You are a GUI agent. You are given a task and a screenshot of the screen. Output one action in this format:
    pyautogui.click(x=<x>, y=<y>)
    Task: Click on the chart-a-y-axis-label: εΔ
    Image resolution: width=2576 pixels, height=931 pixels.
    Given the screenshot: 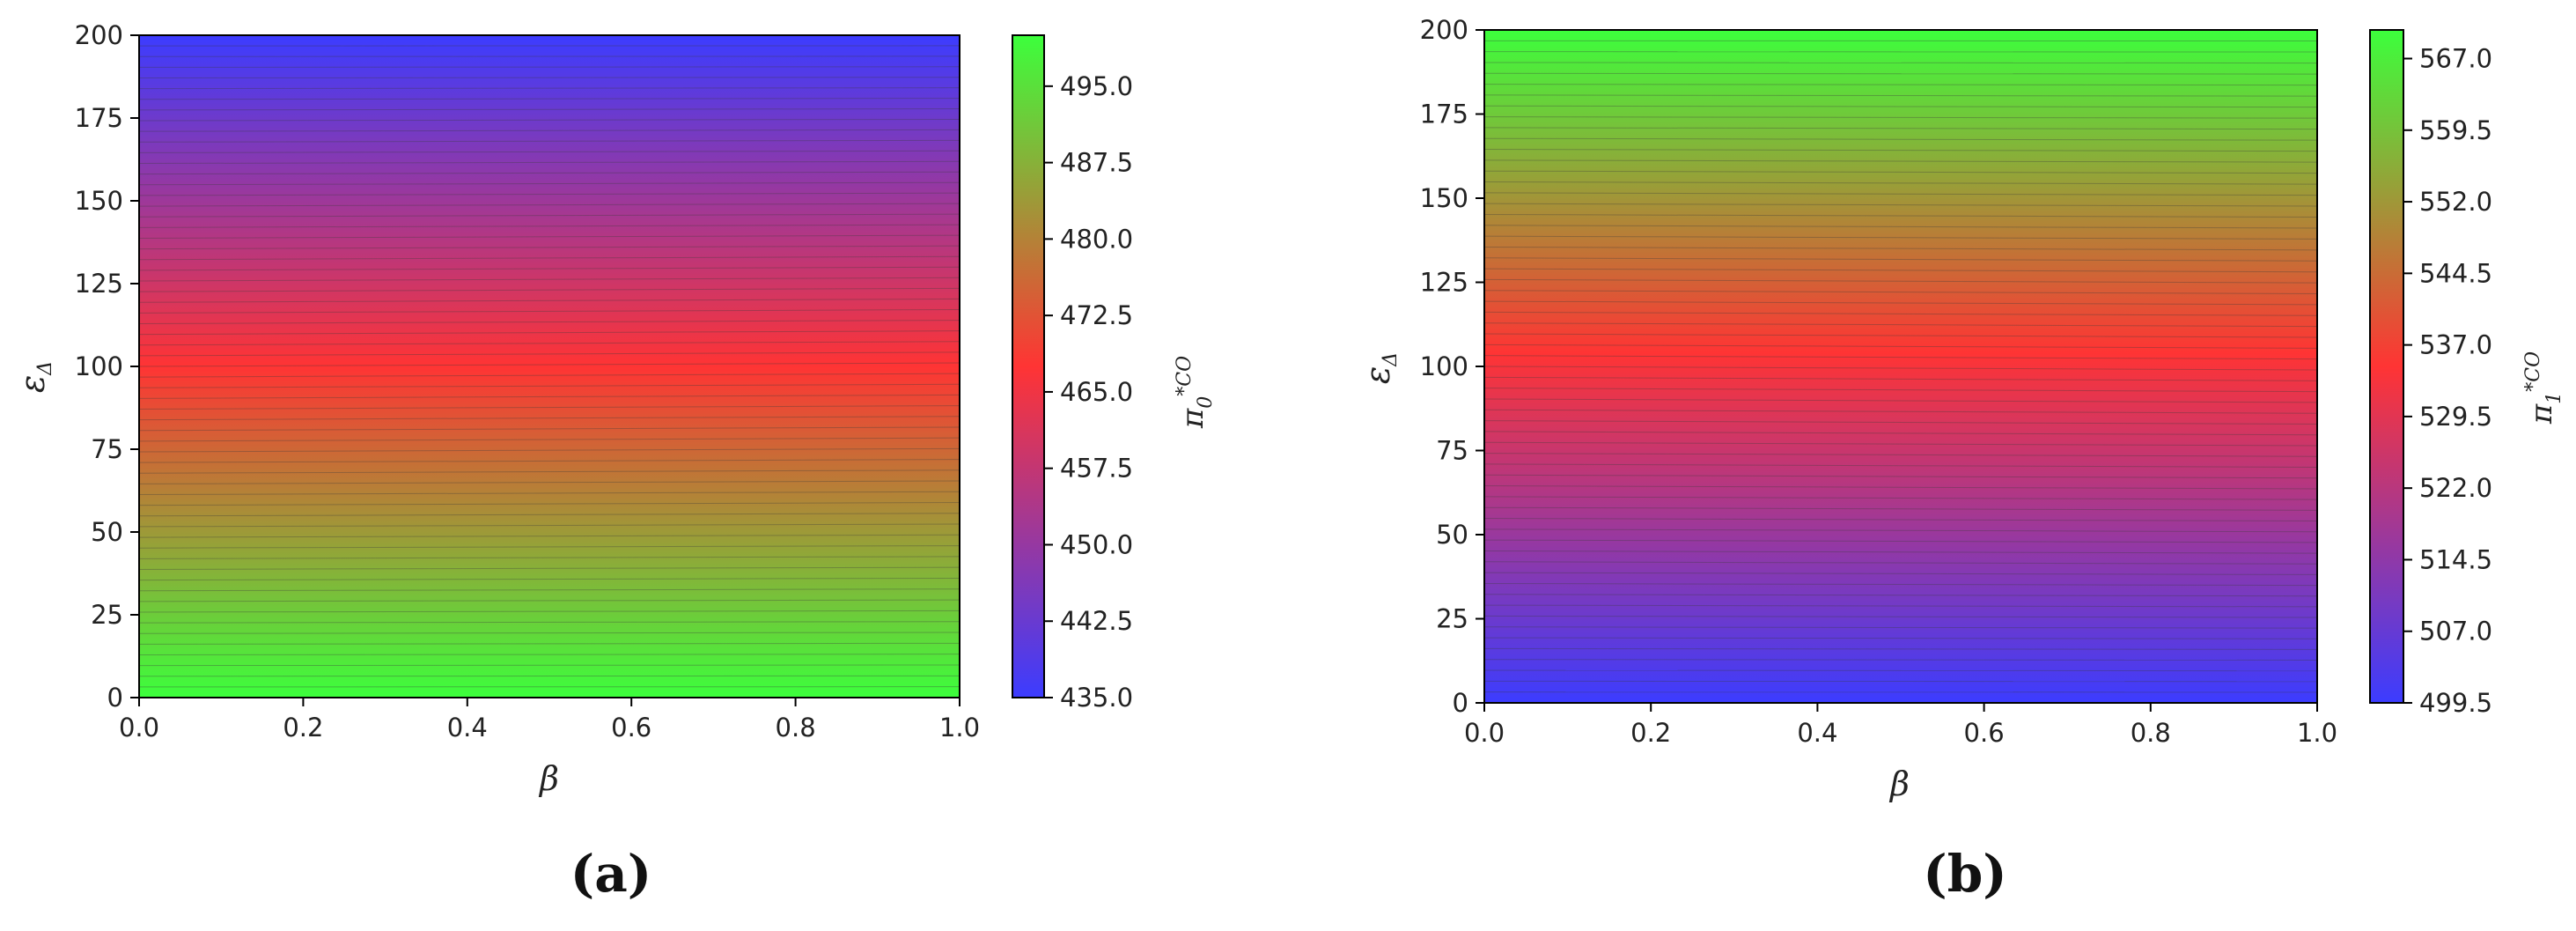 What is the action you would take?
    pyautogui.click(x=34, y=377)
    